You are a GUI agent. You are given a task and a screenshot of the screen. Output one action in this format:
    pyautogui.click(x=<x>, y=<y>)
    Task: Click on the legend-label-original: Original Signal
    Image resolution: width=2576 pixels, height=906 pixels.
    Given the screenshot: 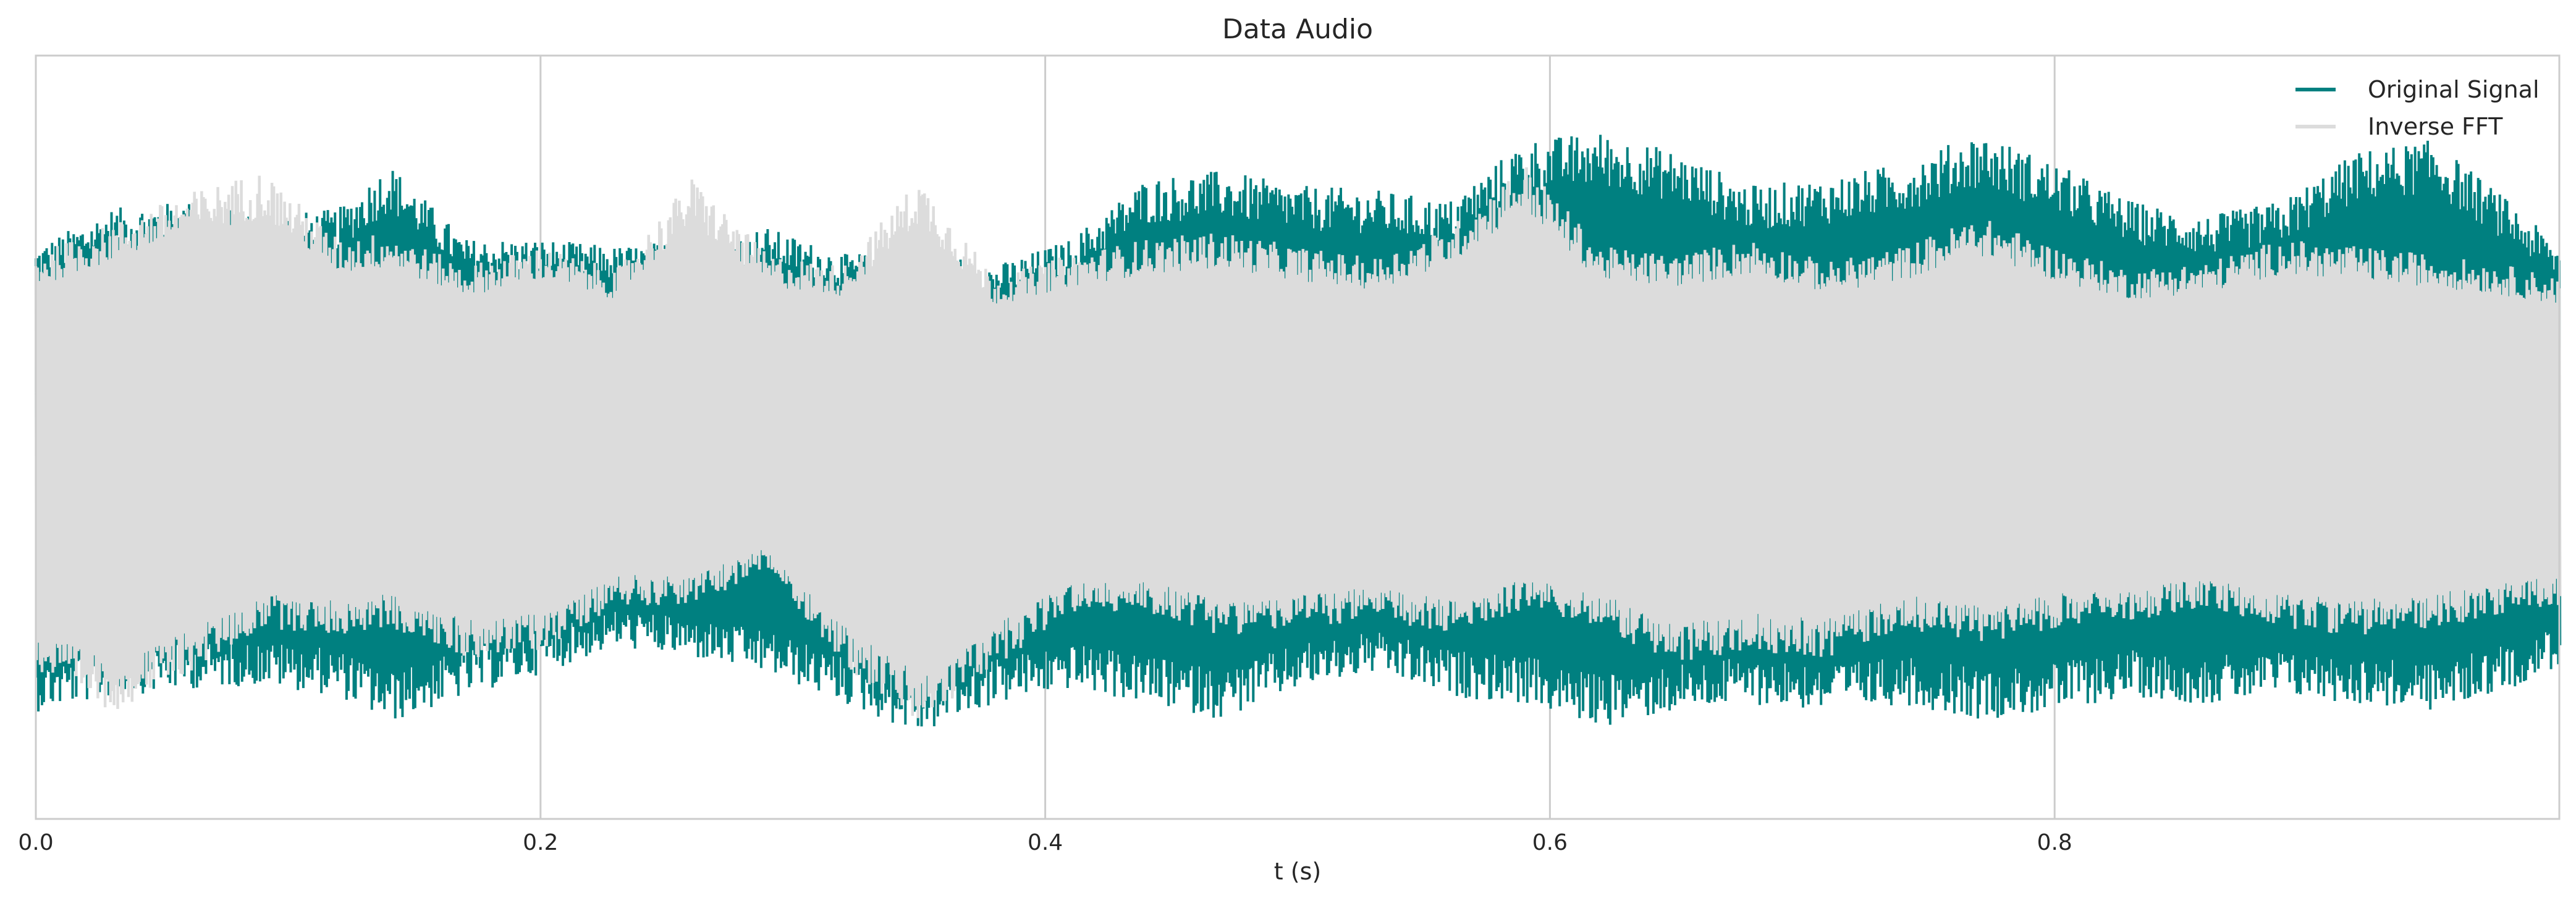 What is the action you would take?
    pyautogui.click(x=2454, y=89)
    